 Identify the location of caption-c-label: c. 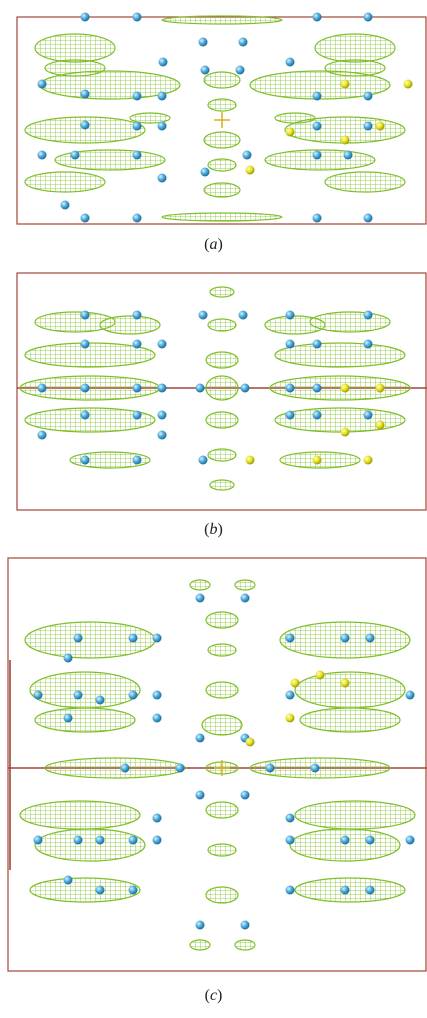
(213, 995).